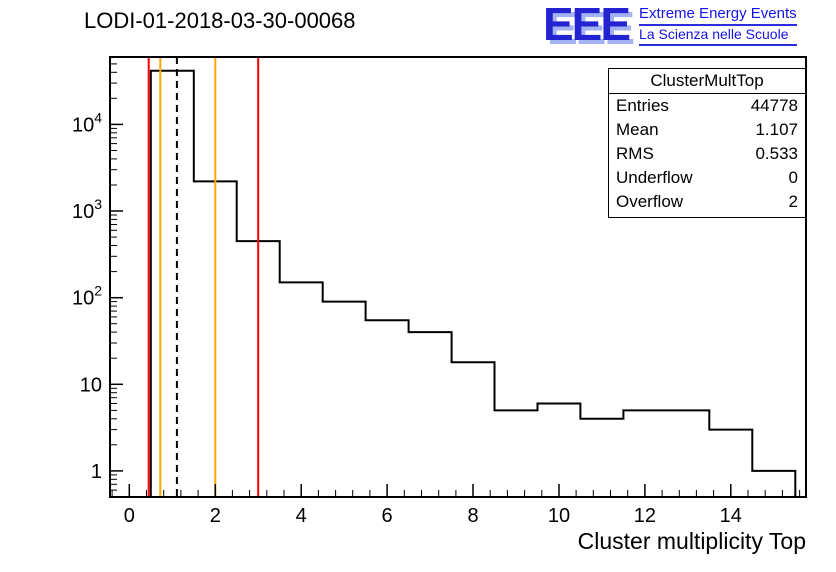  I want to click on y-tick-label: 10², so click(87, 296).